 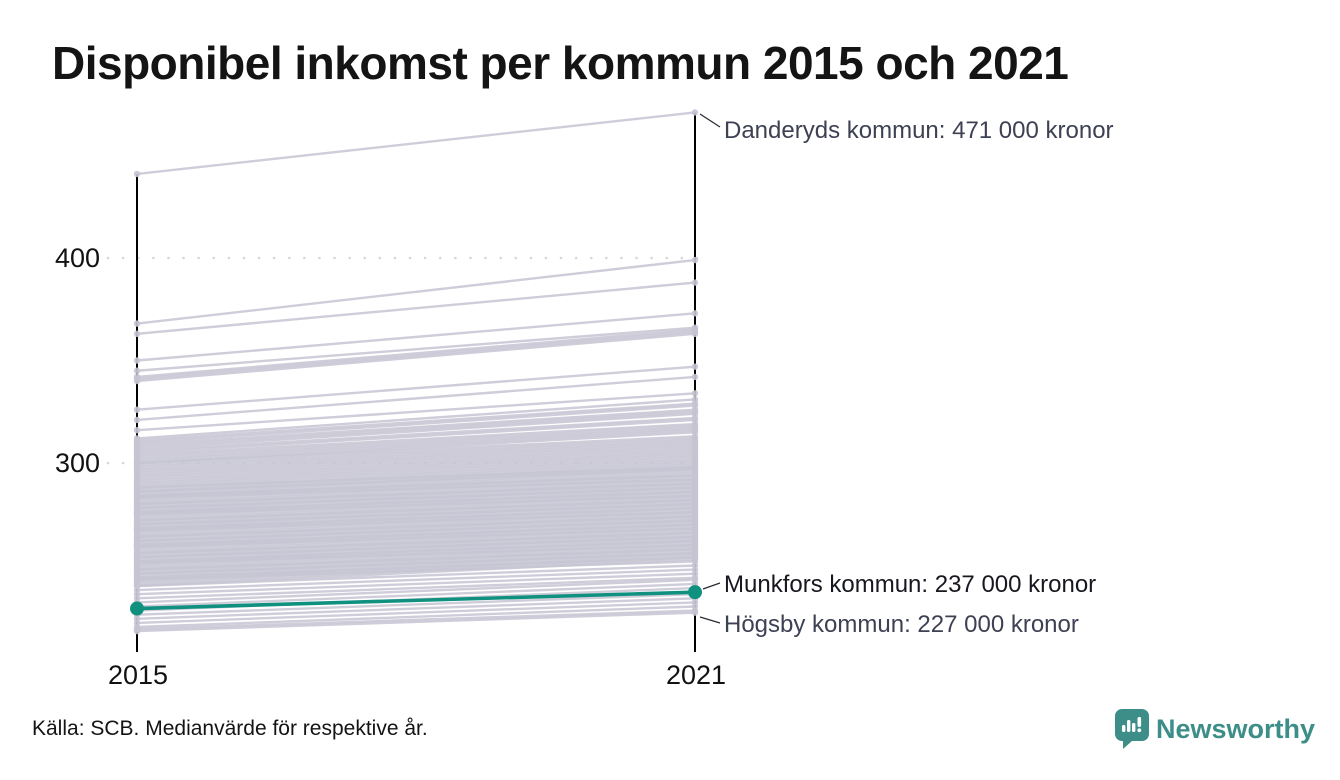 I want to click on x-axis-label-2021: 2021, so click(x=696, y=675).